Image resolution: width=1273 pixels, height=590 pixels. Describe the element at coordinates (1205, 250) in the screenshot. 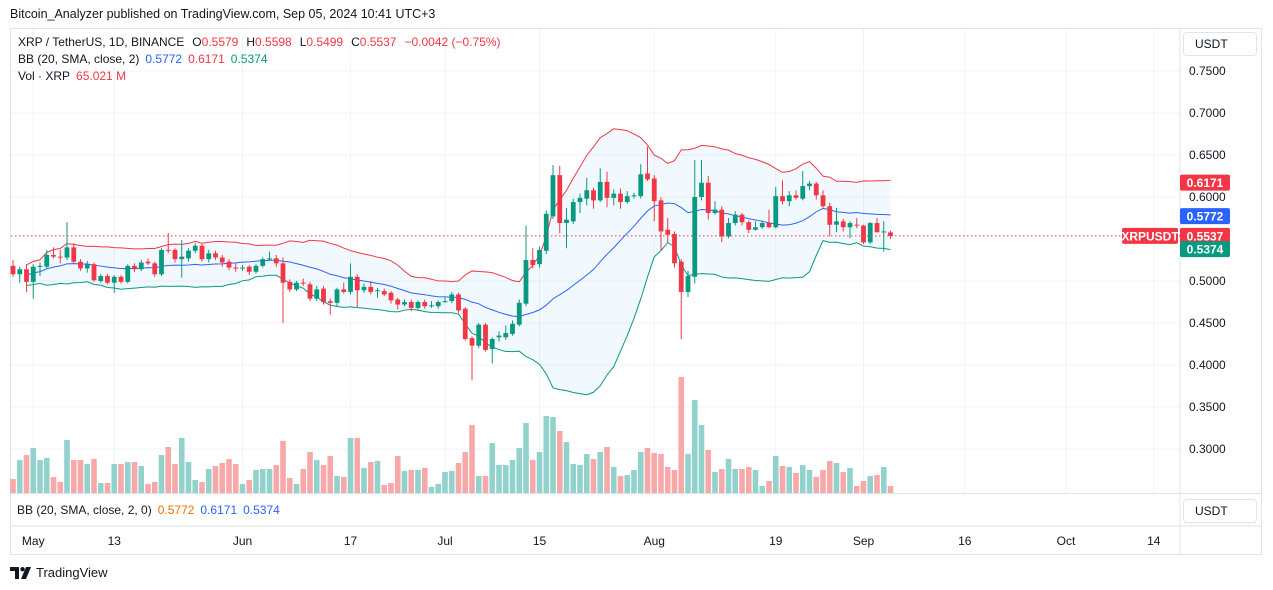

I see `bb-lower-price-tag: 0.5374` at that location.